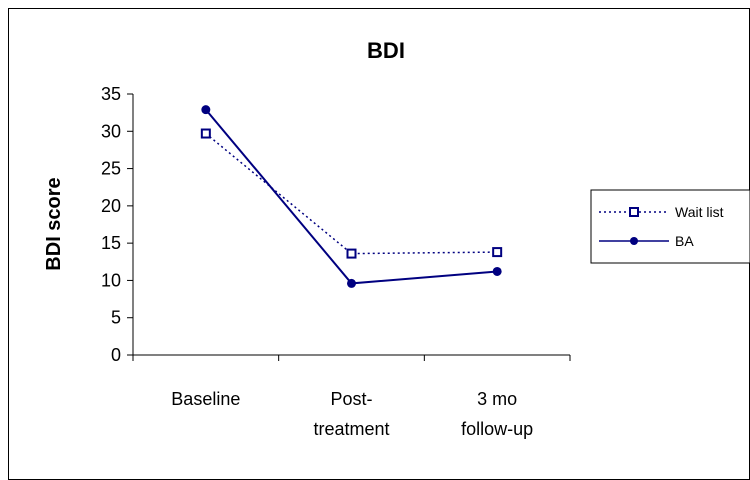  I want to click on legend-label: BA, so click(684, 241).